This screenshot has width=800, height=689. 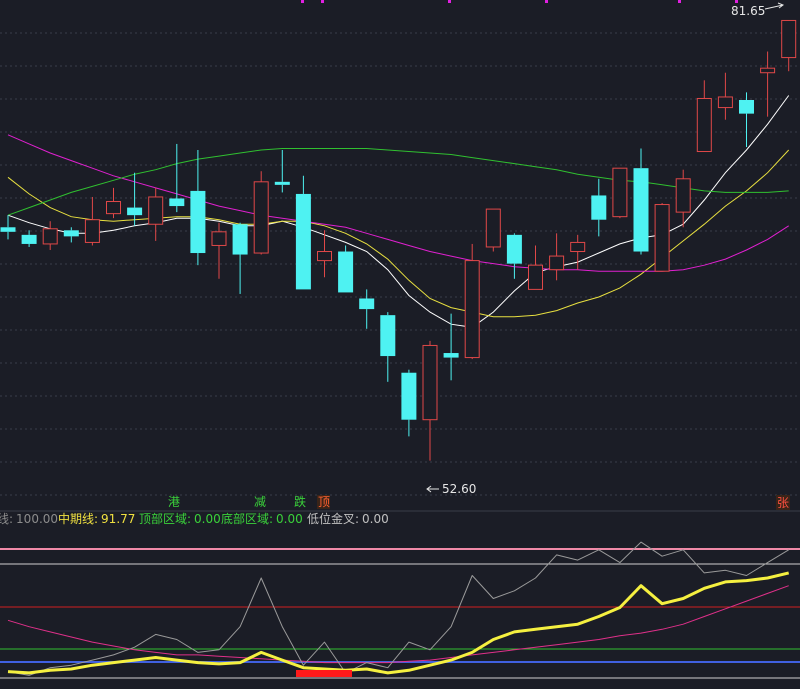 I want to click on signal-die: 跌, so click(x=300, y=501).